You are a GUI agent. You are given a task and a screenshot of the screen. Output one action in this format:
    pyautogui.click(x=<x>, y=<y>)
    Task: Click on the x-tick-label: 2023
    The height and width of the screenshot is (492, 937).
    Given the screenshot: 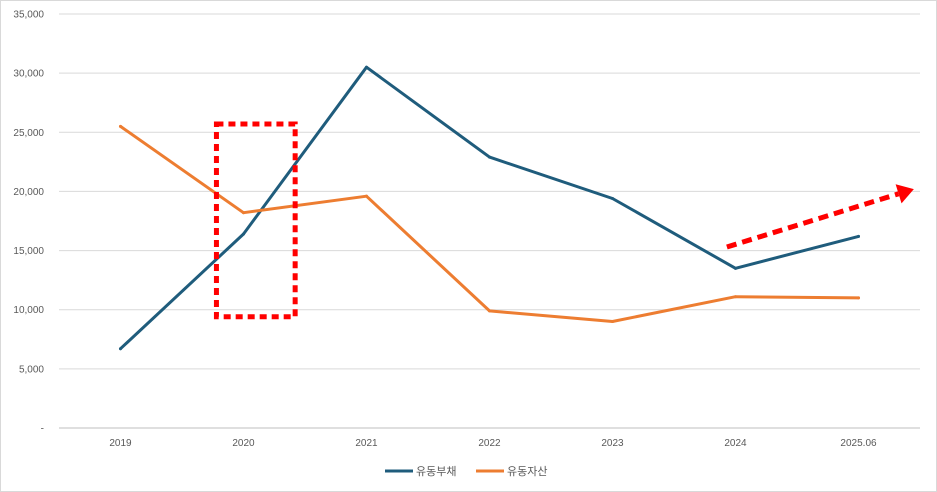 What is the action you would take?
    pyautogui.click(x=612, y=443)
    